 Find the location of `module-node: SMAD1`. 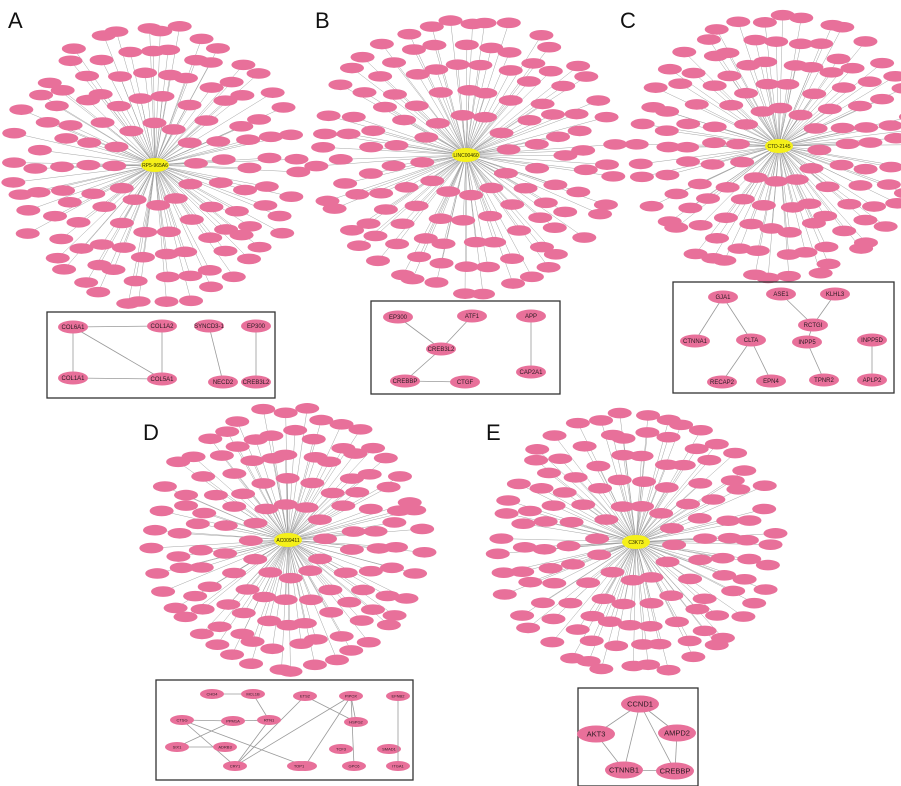

module-node: SMAD1 is located at coordinates (389, 749).